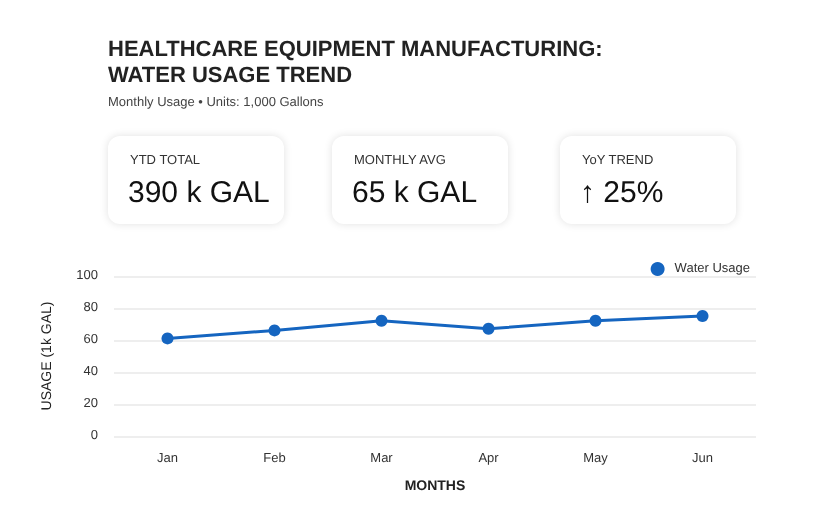  What do you see at coordinates (199, 193) in the screenshot?
I see `text: 390 k GAL` at bounding box center [199, 193].